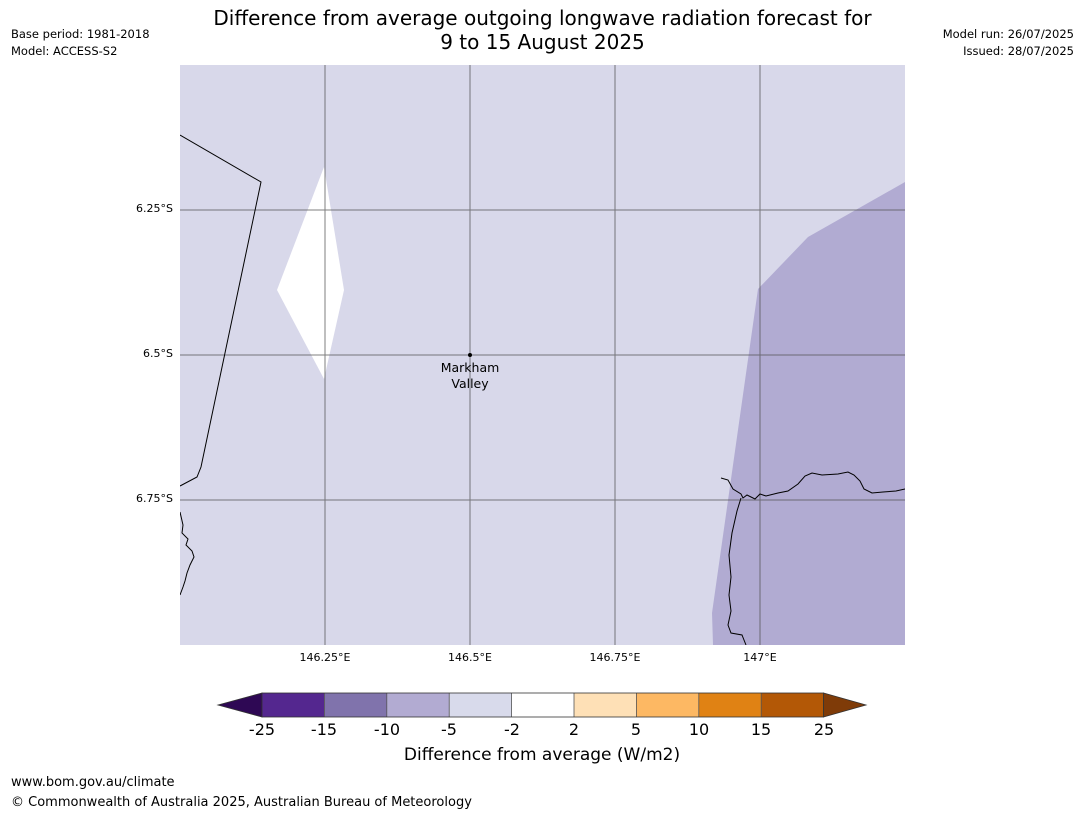  I want to click on base-period-text: Base period: 1981-2018, so click(80, 34).